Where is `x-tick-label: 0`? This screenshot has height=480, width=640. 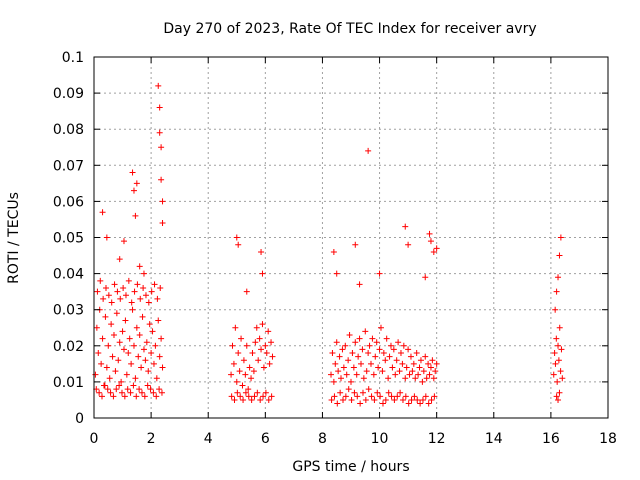
x-tick-label: 0 is located at coordinates (94, 439).